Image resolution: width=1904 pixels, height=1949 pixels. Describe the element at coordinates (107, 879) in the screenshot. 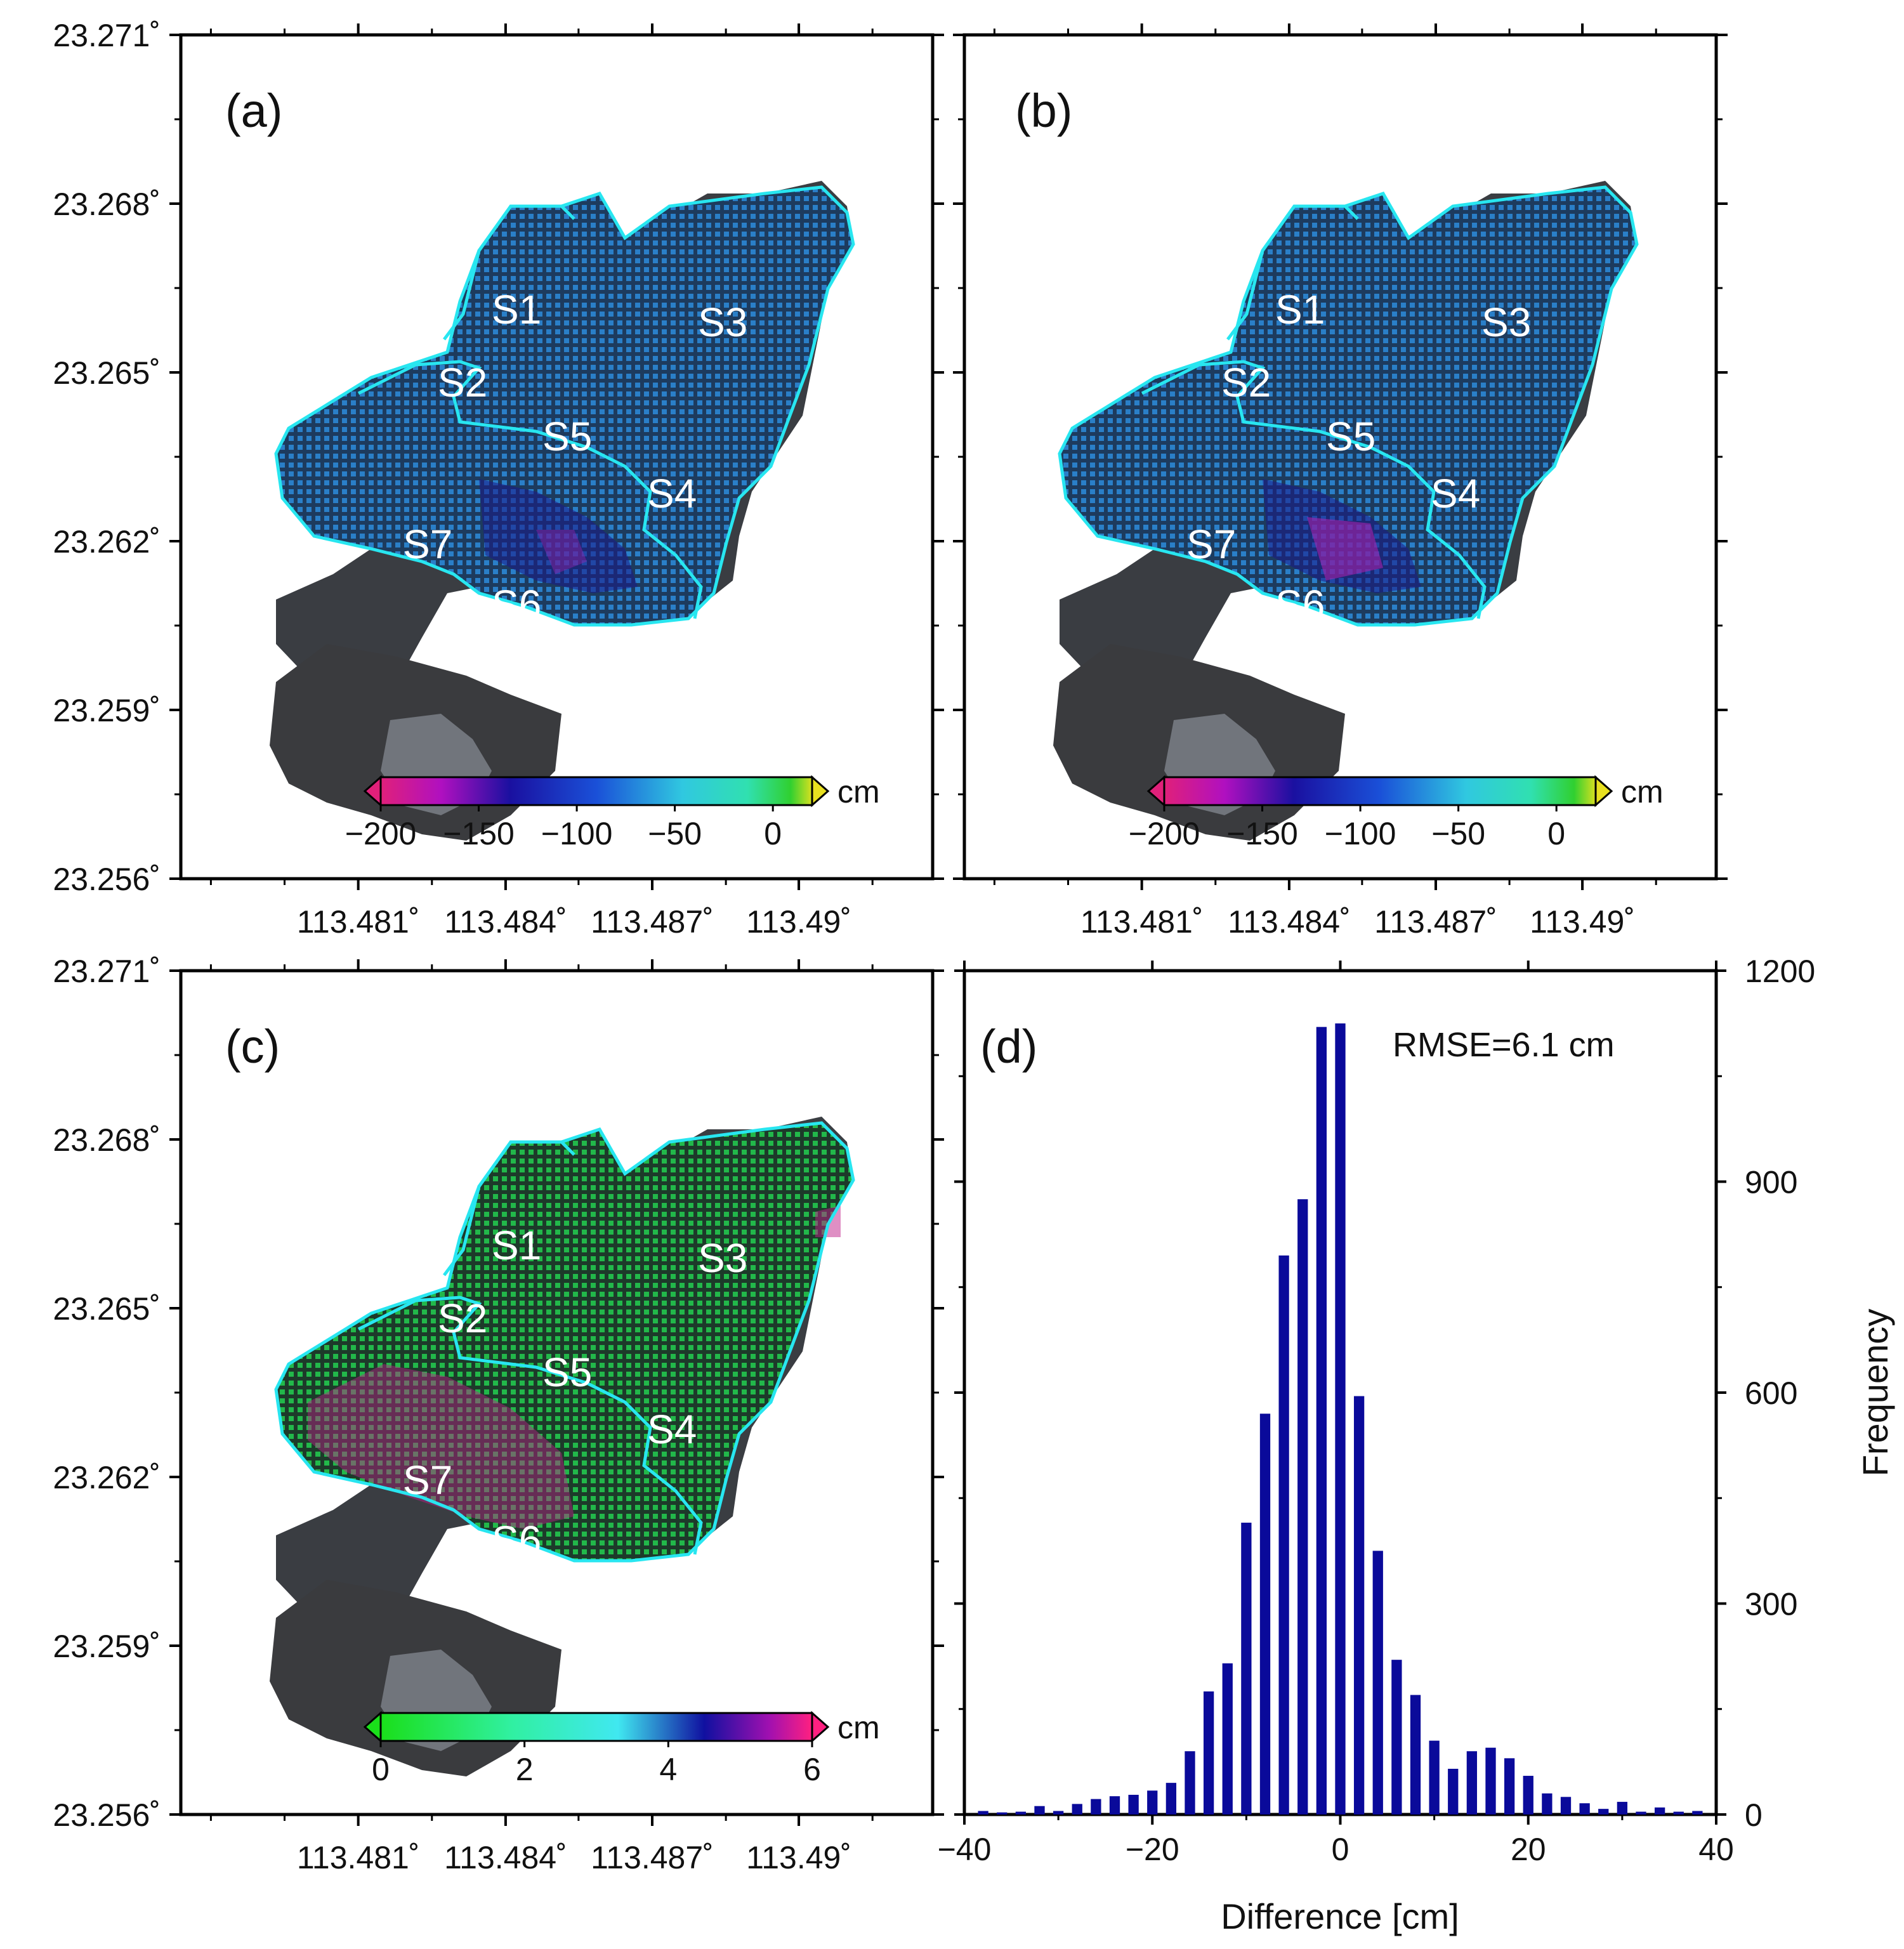

I see `panel-a-lat-label: 23.256˚` at that location.